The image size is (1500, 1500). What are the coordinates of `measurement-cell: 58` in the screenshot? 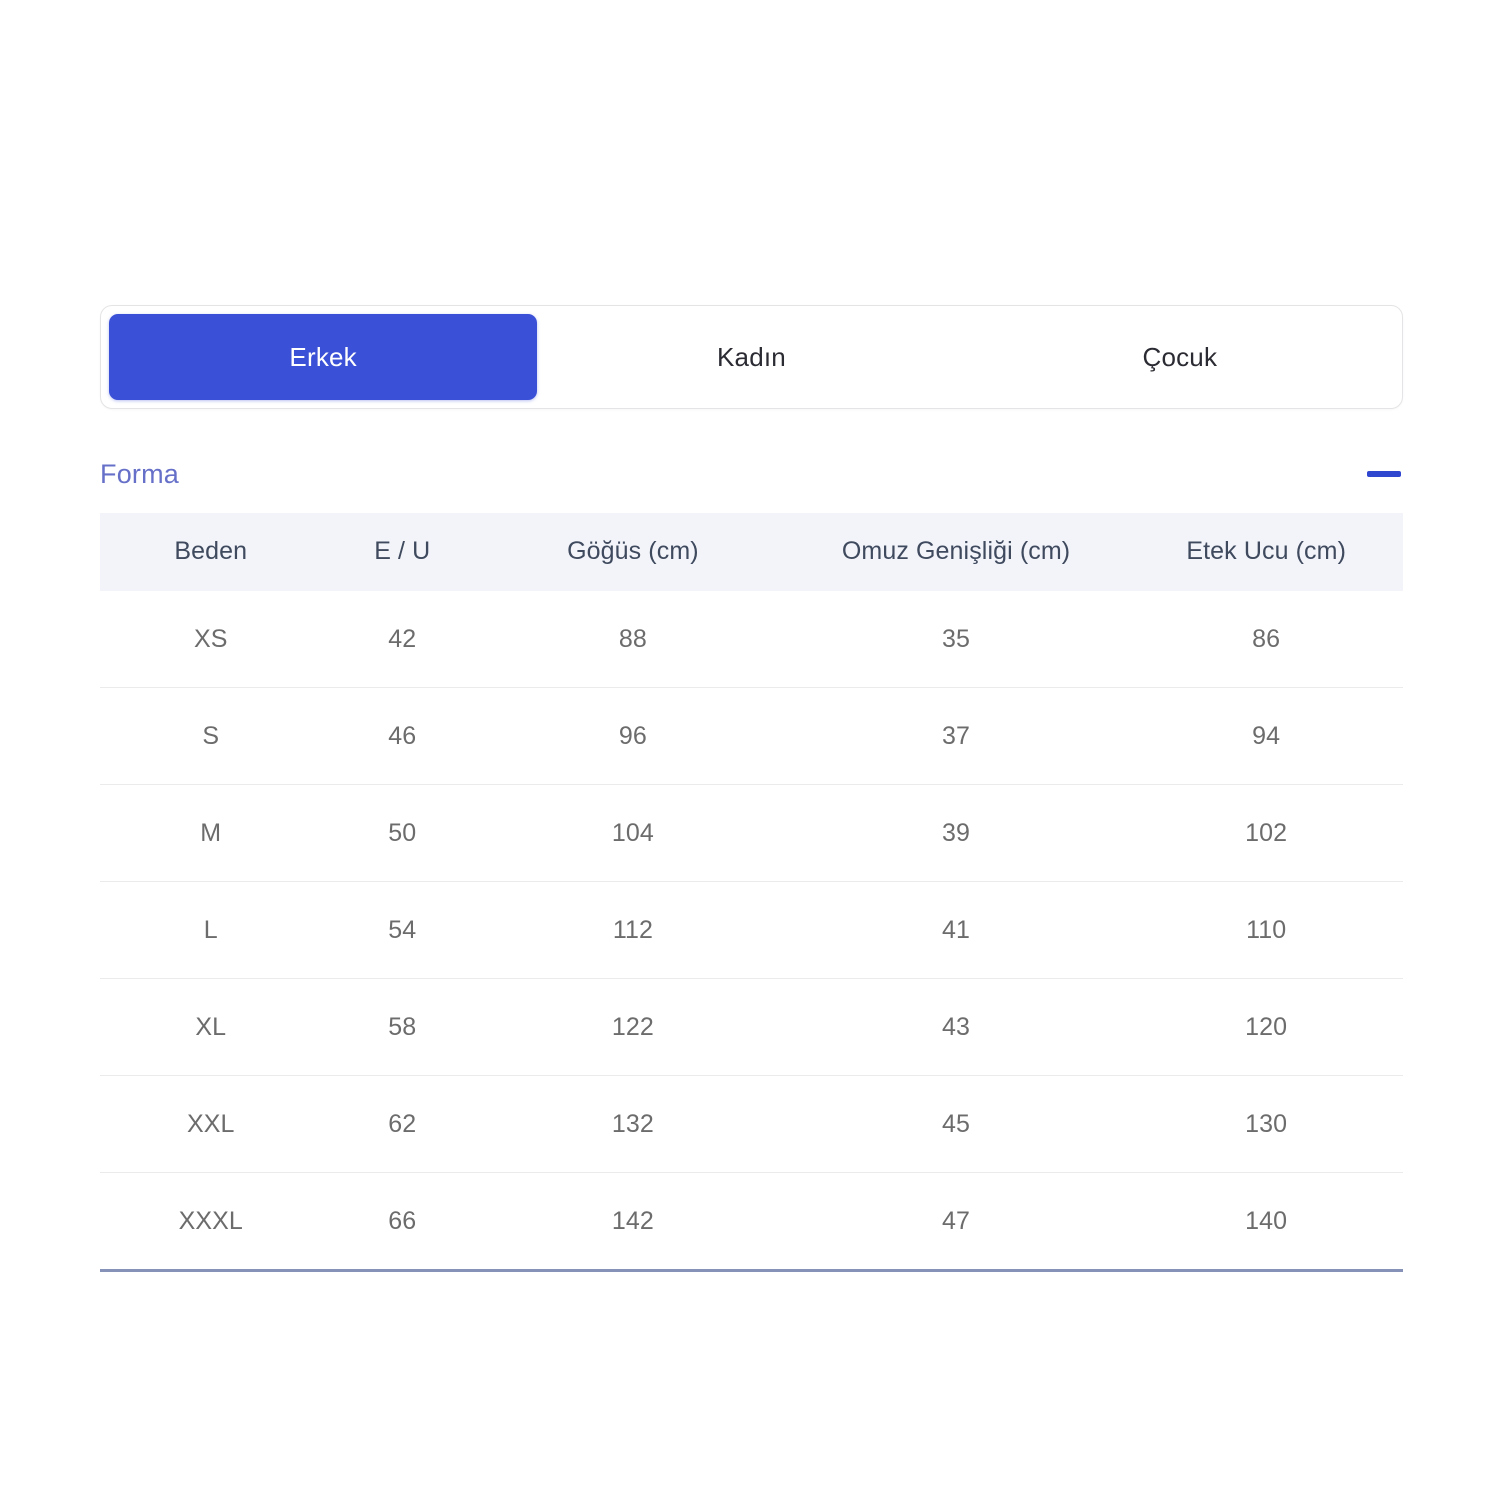 It's located at (402, 1027).